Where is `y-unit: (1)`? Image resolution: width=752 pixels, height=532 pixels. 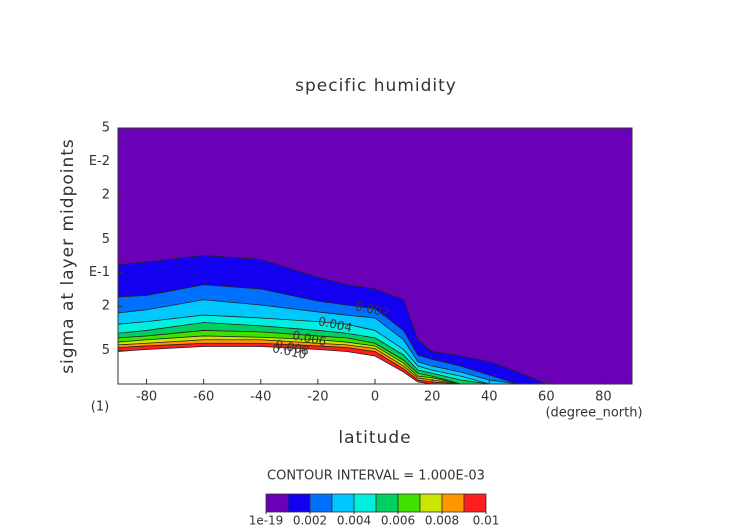 y-unit: (1) is located at coordinates (100, 407).